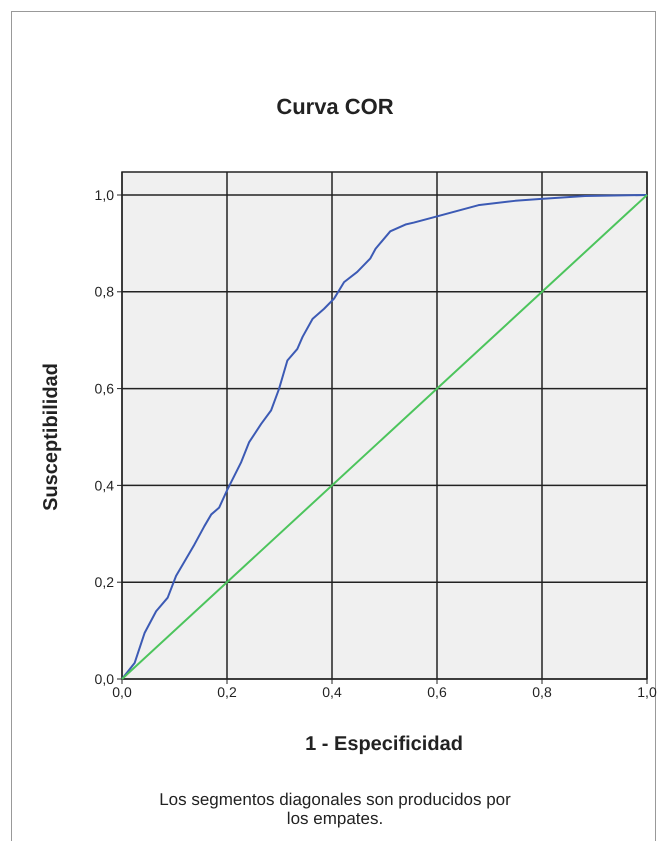 The width and height of the screenshot is (661, 841). What do you see at coordinates (335, 809) in the screenshot?
I see `text: Los segmentos diagonales son producidos por los empates.` at bounding box center [335, 809].